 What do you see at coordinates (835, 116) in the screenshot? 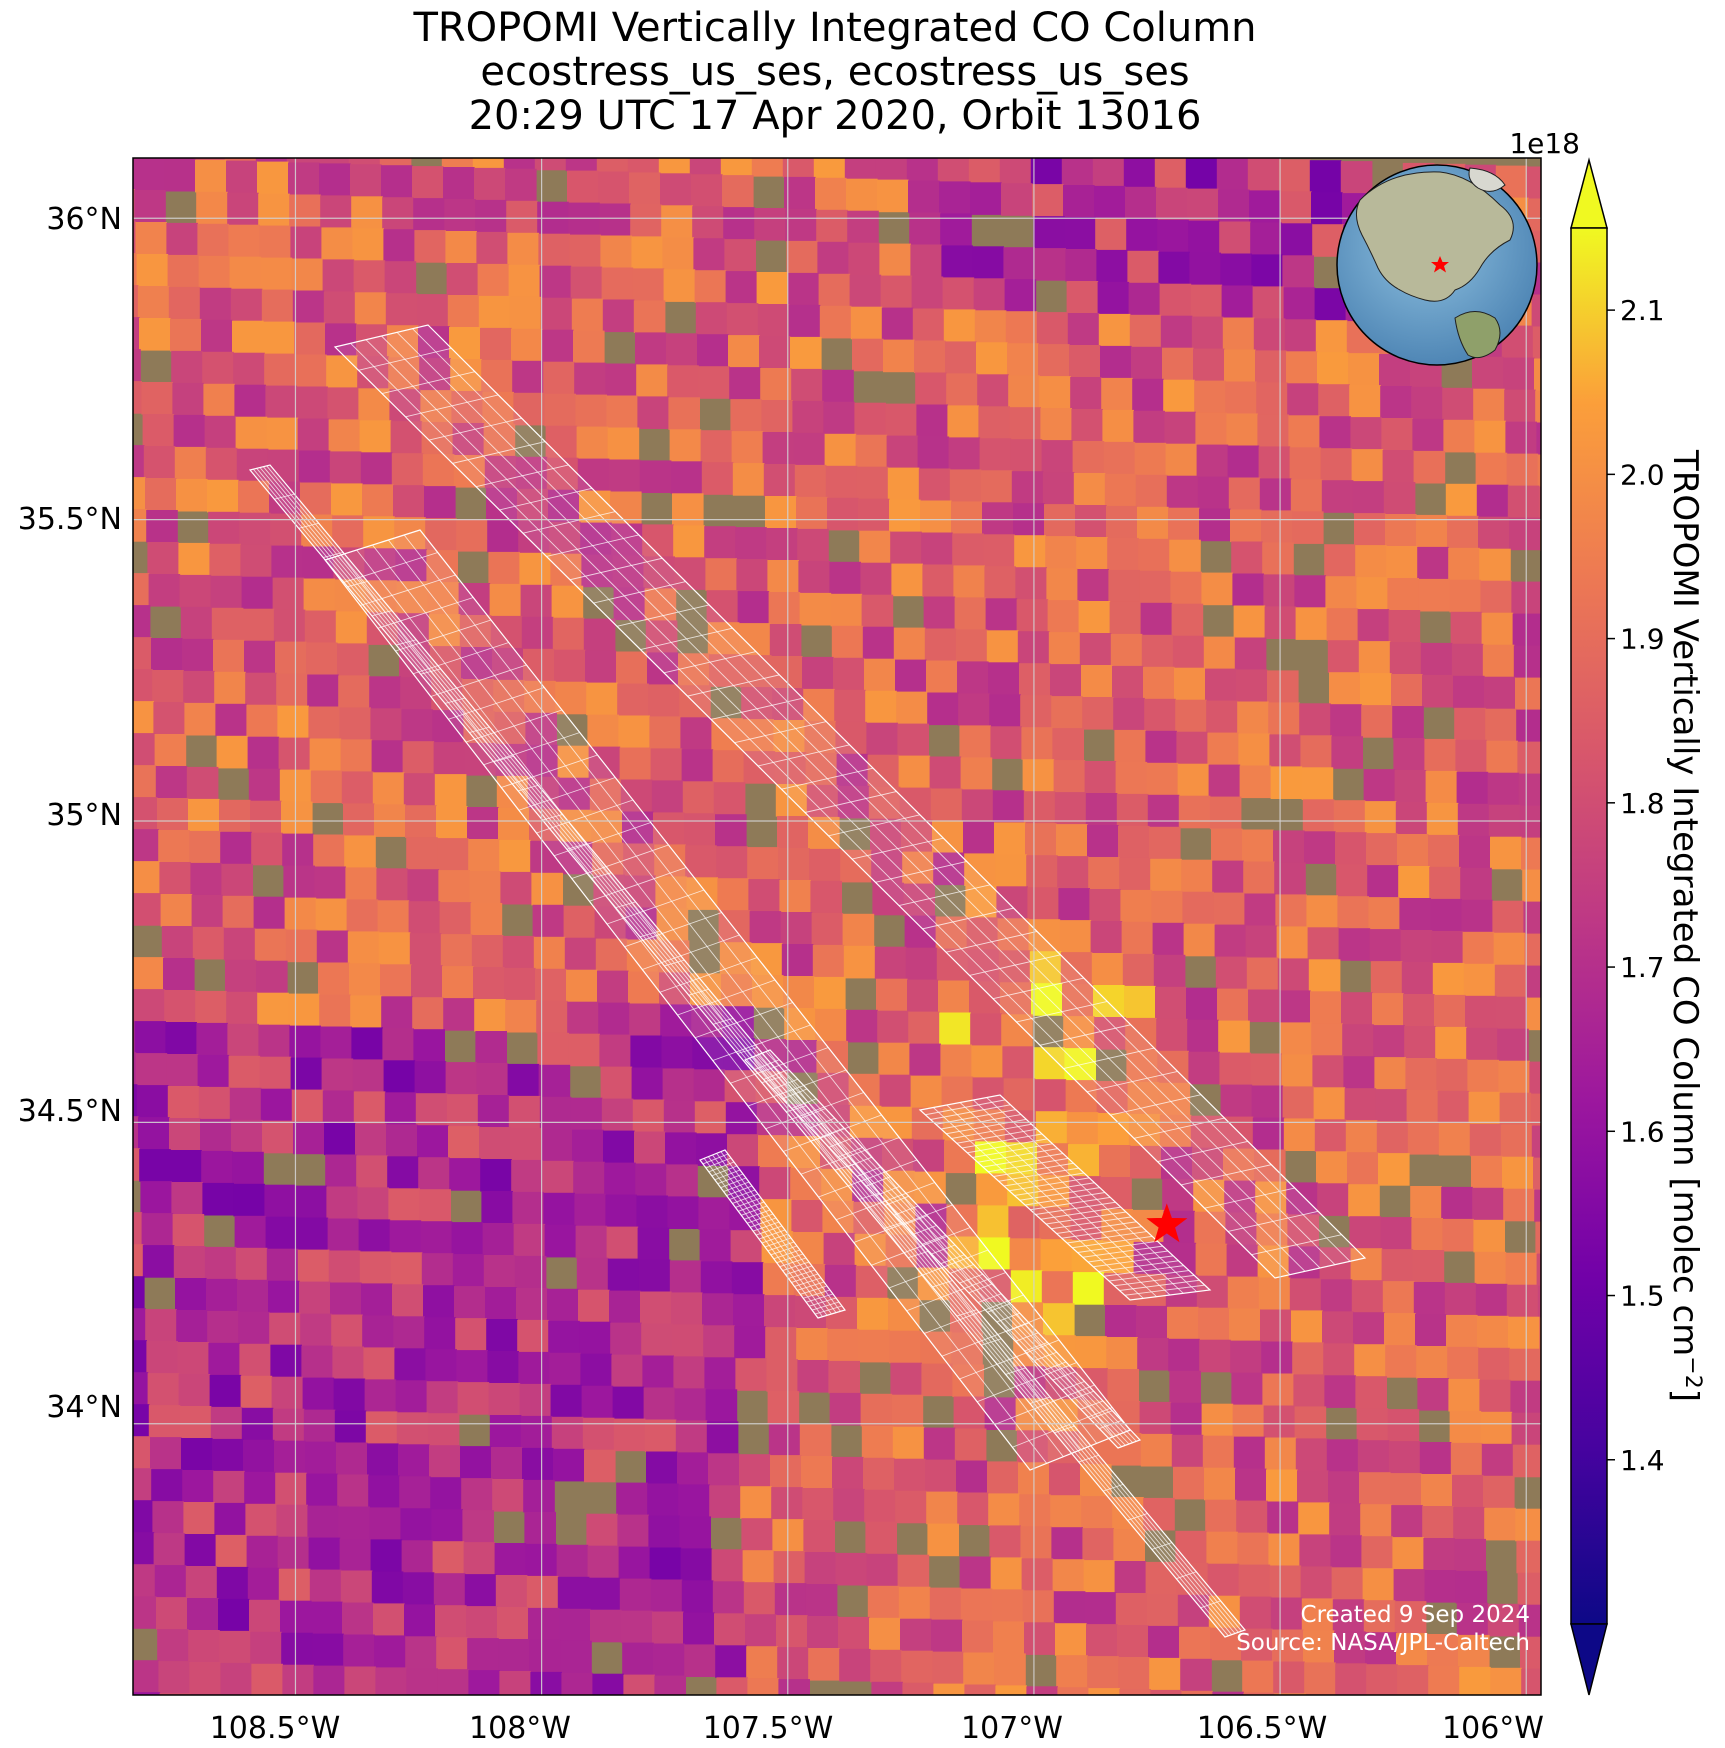
I see `title-line-3: 20:29 UTC 17 Apr 2020, Orbit 13016` at bounding box center [835, 116].